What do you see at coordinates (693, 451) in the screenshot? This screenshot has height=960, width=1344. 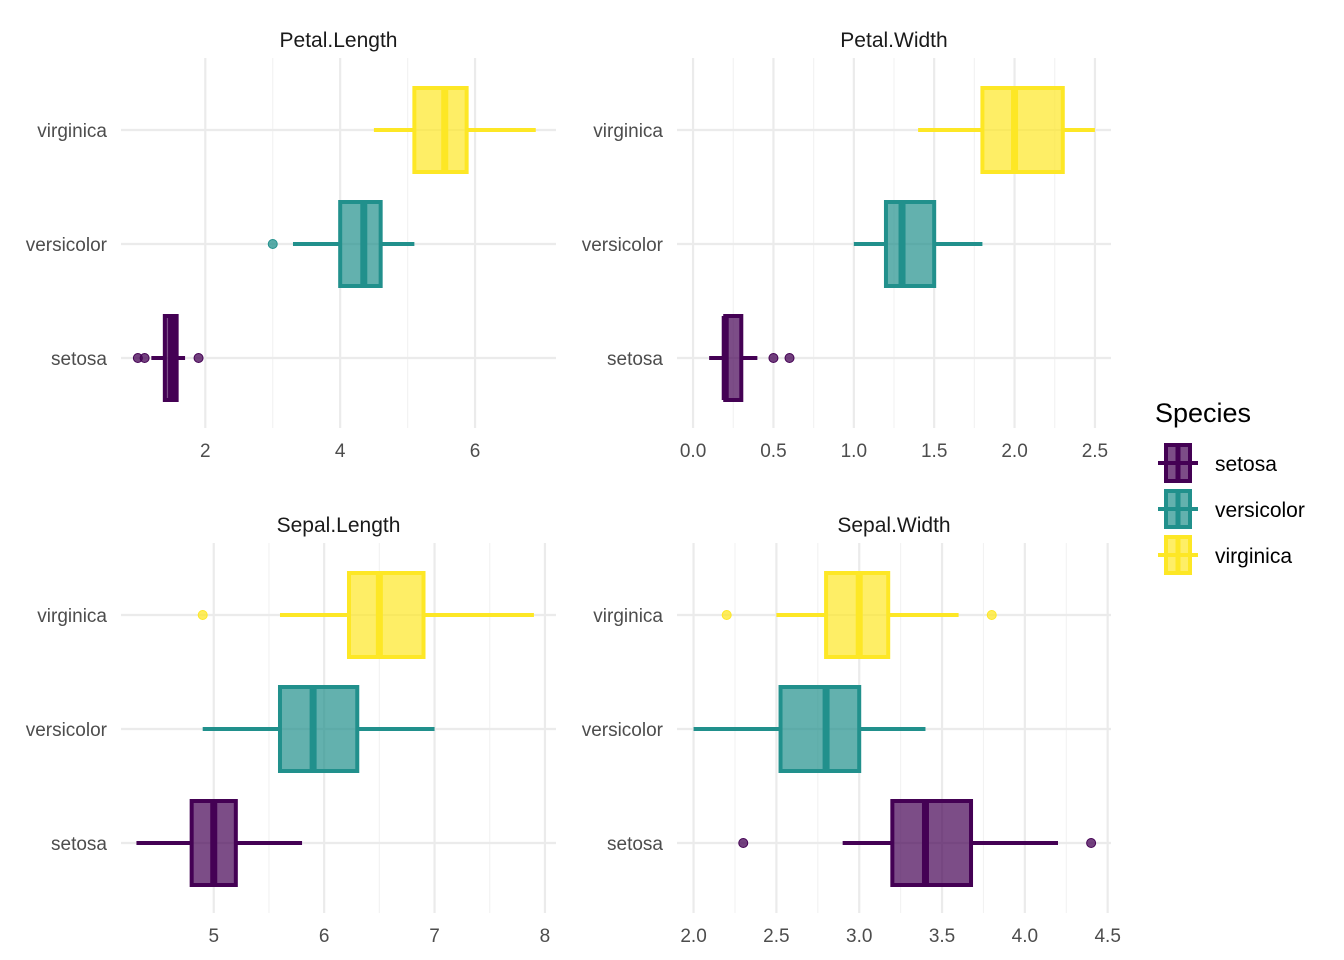 I see `x-tick-label: 0.0` at bounding box center [693, 451].